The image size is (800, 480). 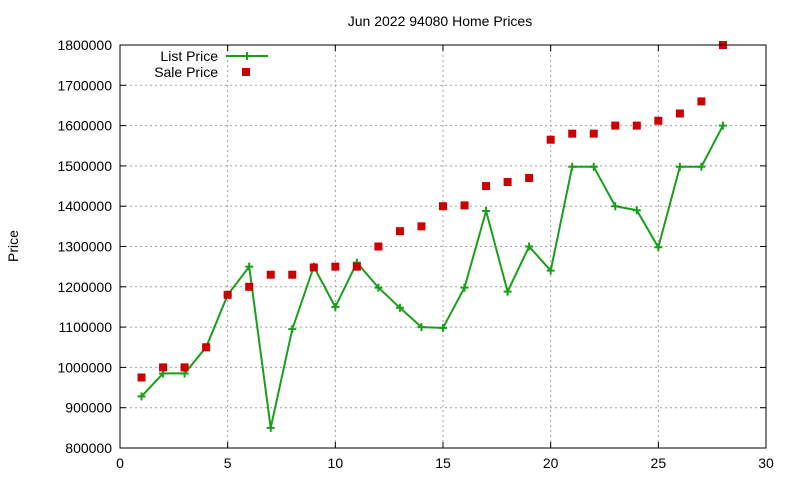 I want to click on y-axis-label: Price, so click(x=13, y=246).